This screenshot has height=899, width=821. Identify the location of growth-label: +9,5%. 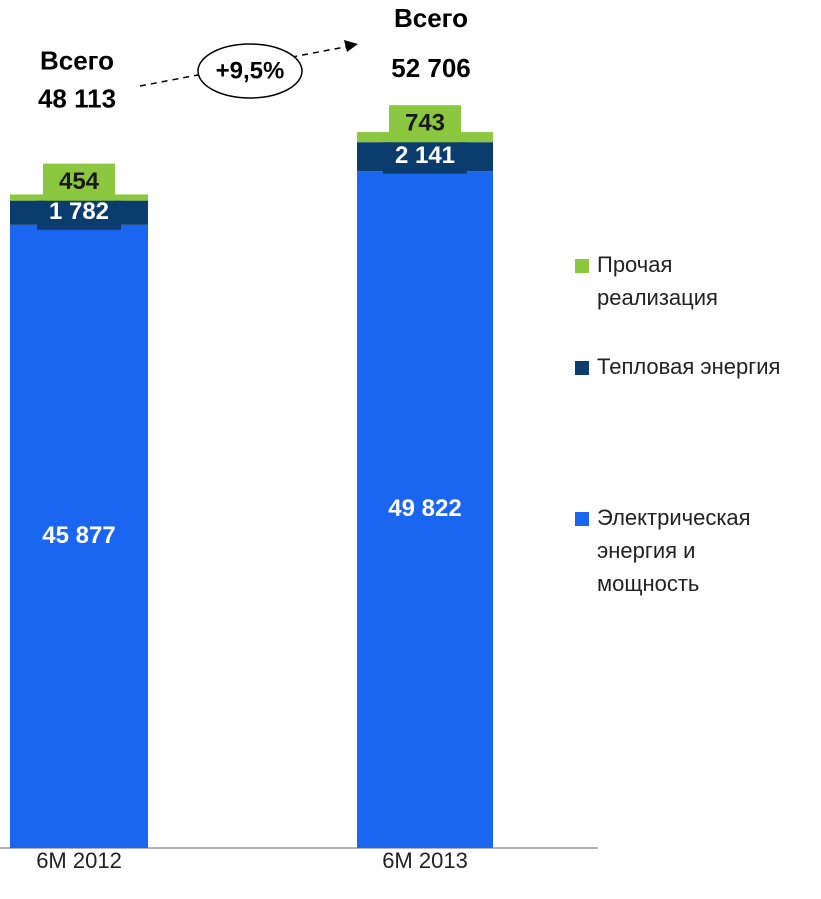
(250, 70).